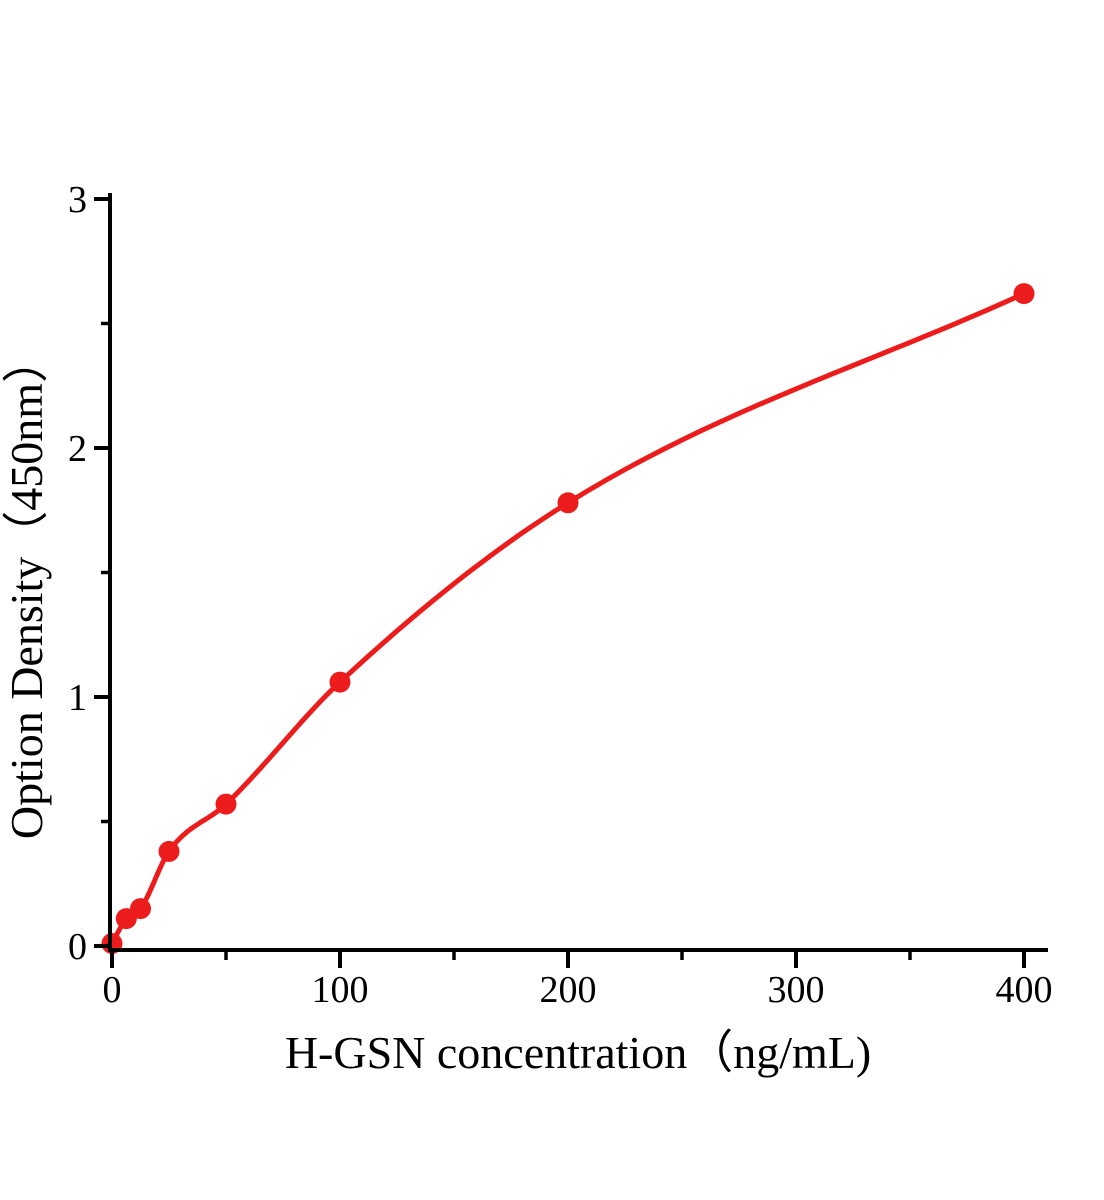 Image resolution: width=1104 pixels, height=1200 pixels. What do you see at coordinates (1024, 990) in the screenshot?
I see `x-tick-label: 400` at bounding box center [1024, 990].